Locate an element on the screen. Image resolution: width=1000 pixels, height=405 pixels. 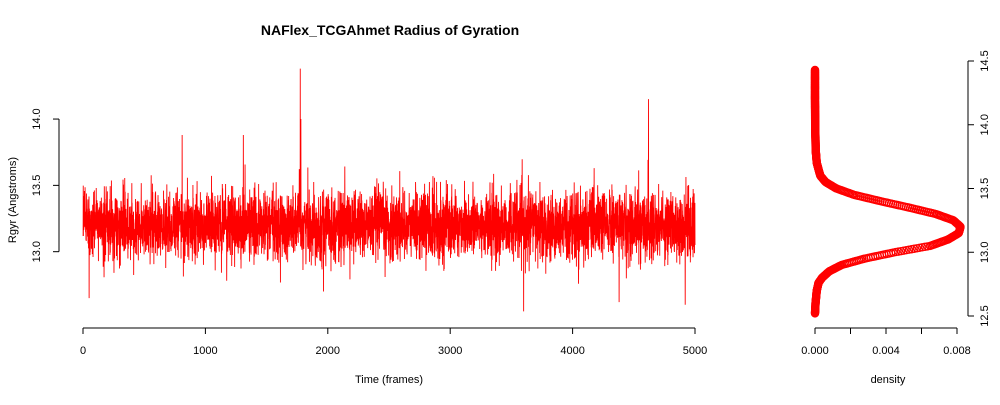
density-x-tick-label: 0.004 is located at coordinates (886, 351).